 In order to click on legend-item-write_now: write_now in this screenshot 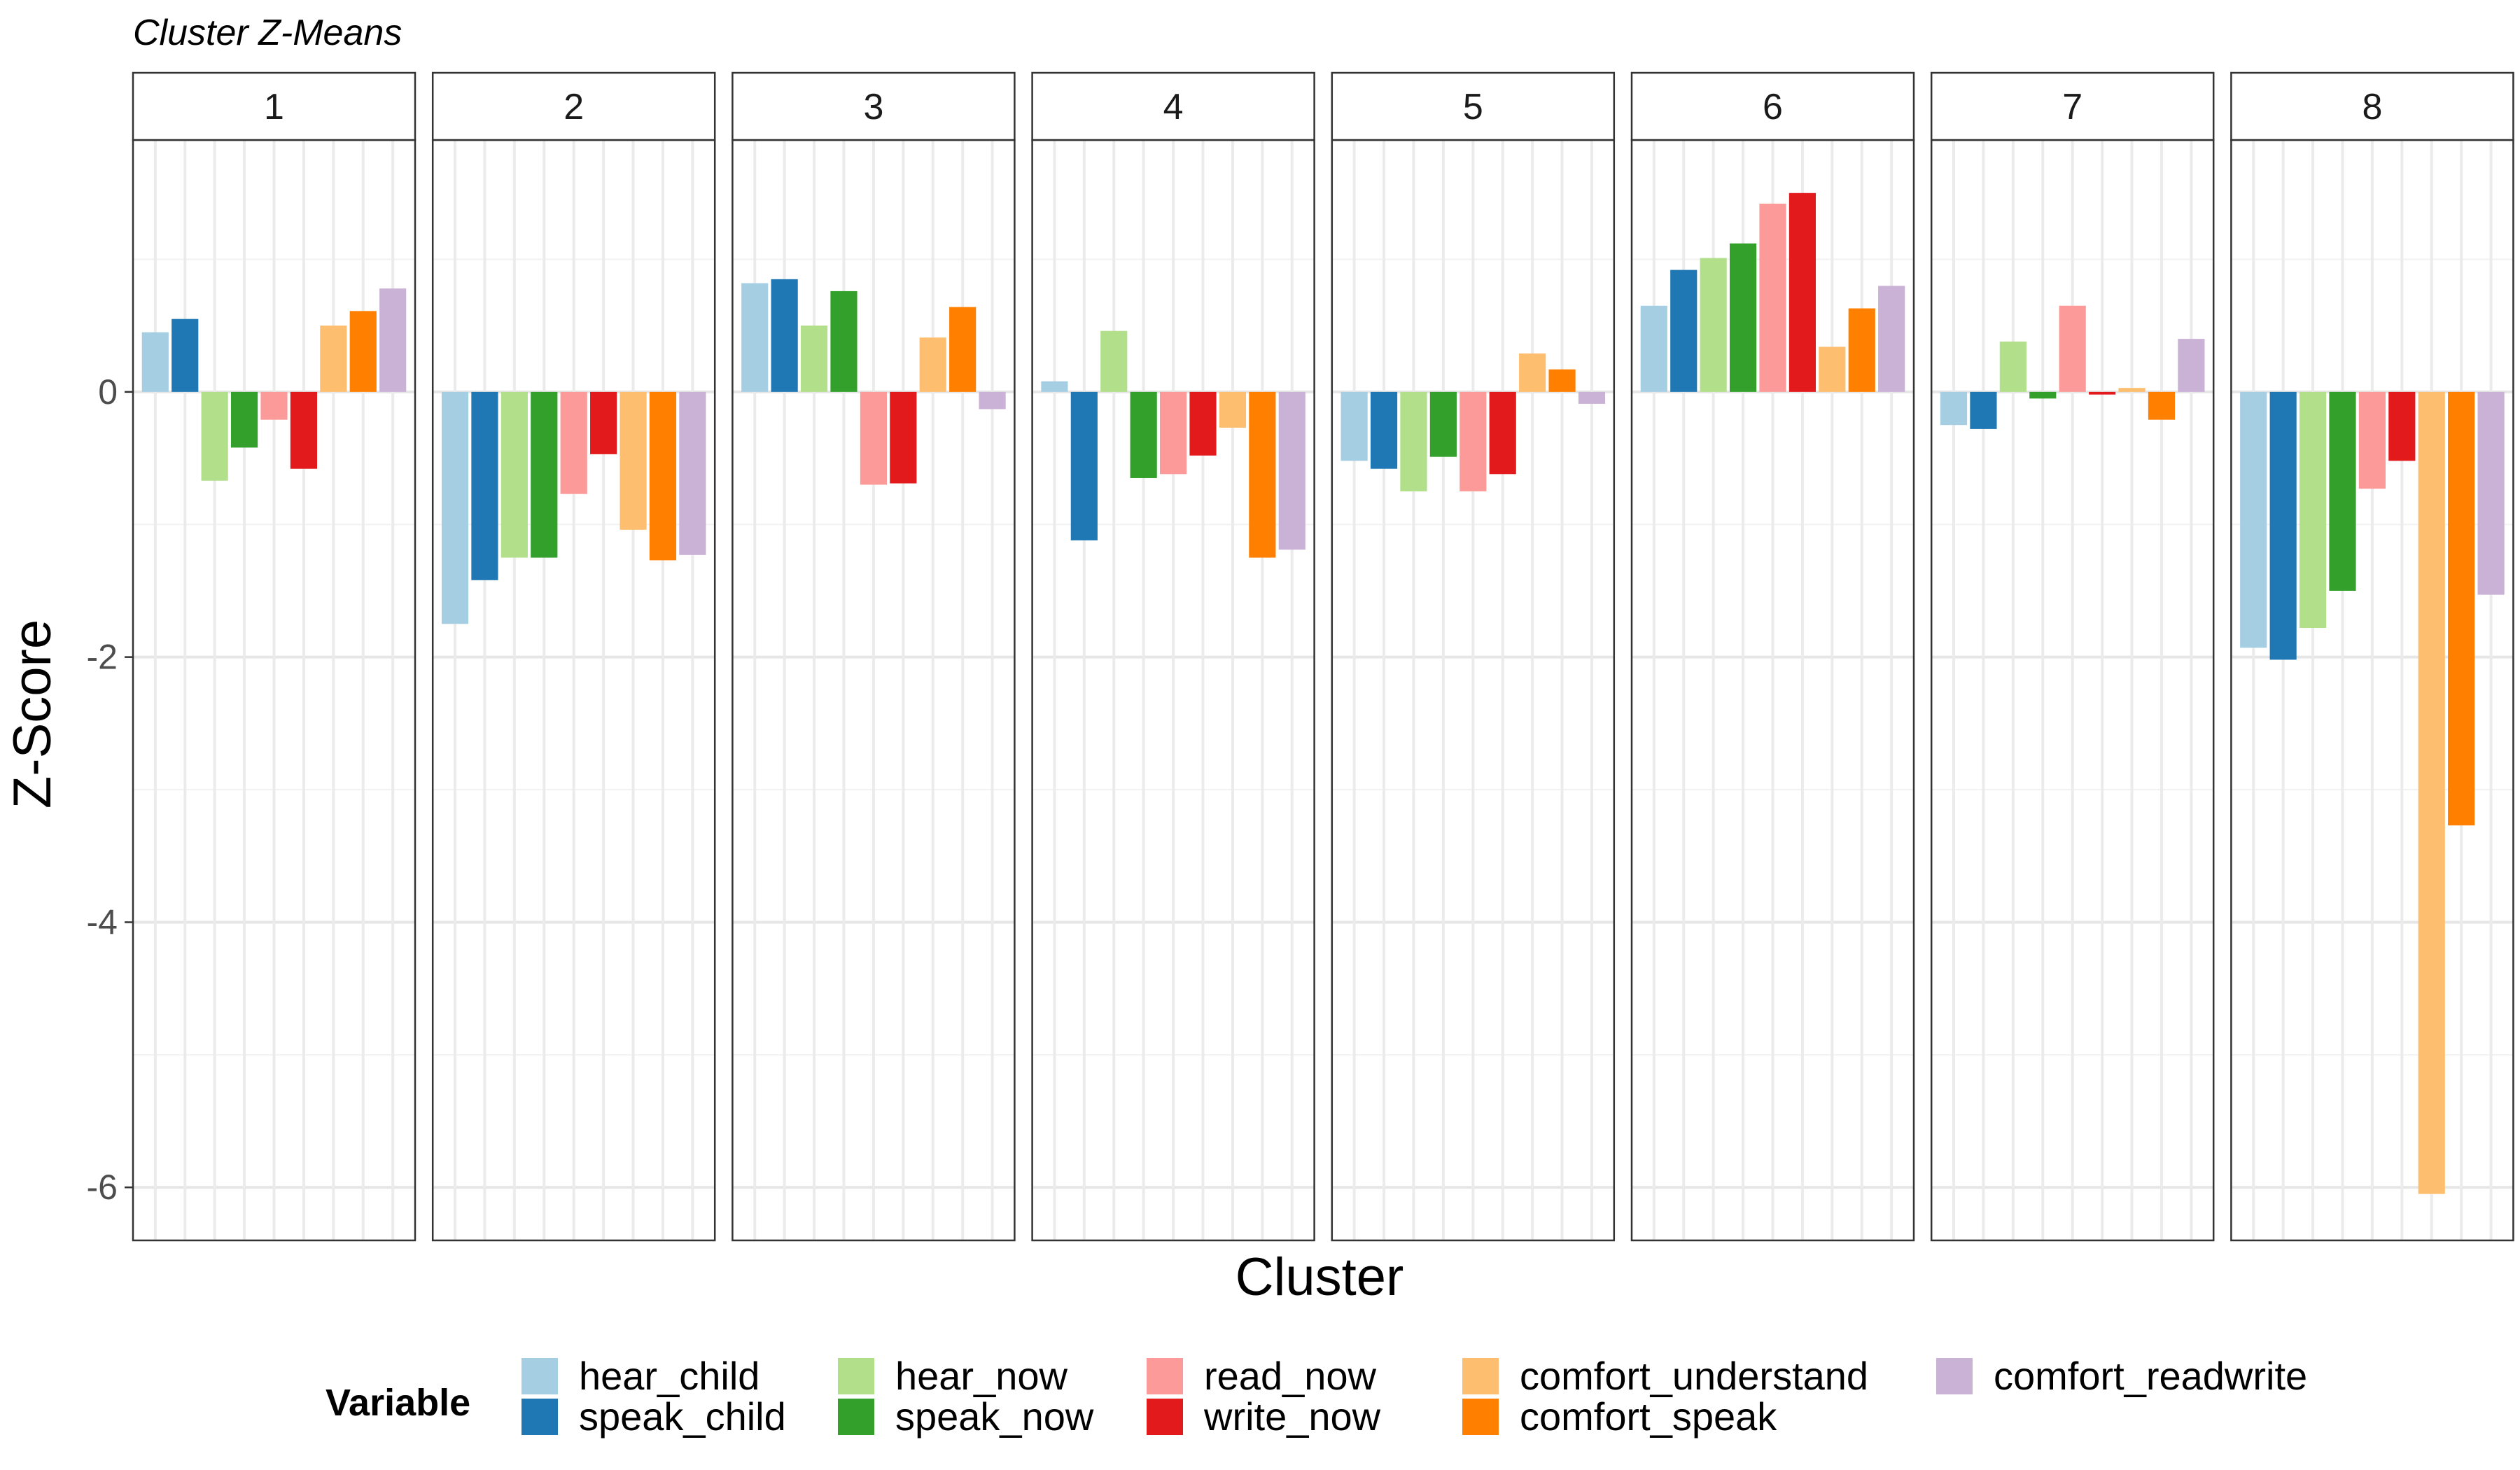, I will do `click(1264, 1416)`.